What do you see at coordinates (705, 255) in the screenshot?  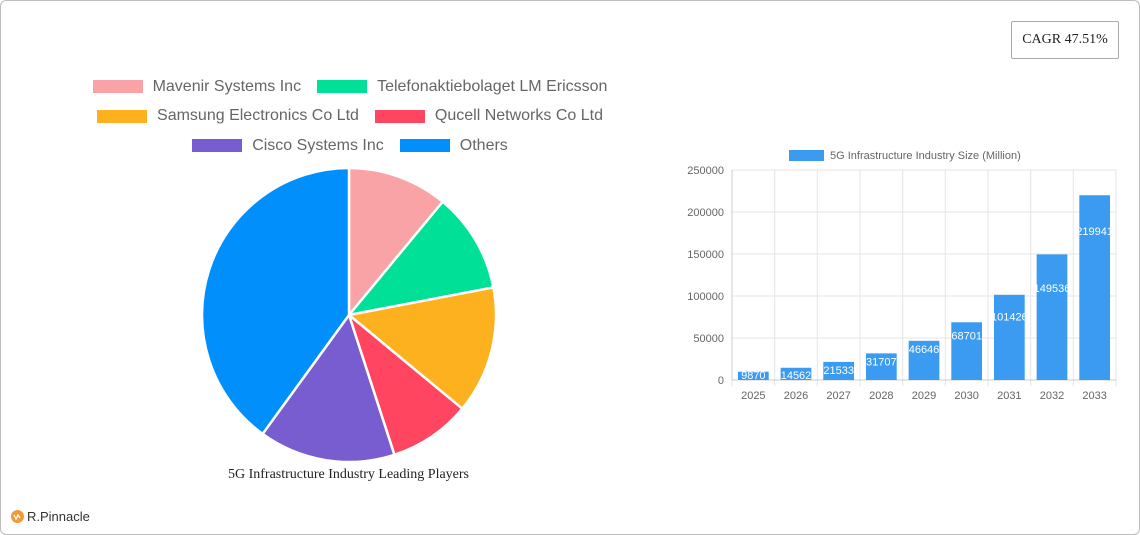 I see `y-tick-label: 150000` at bounding box center [705, 255].